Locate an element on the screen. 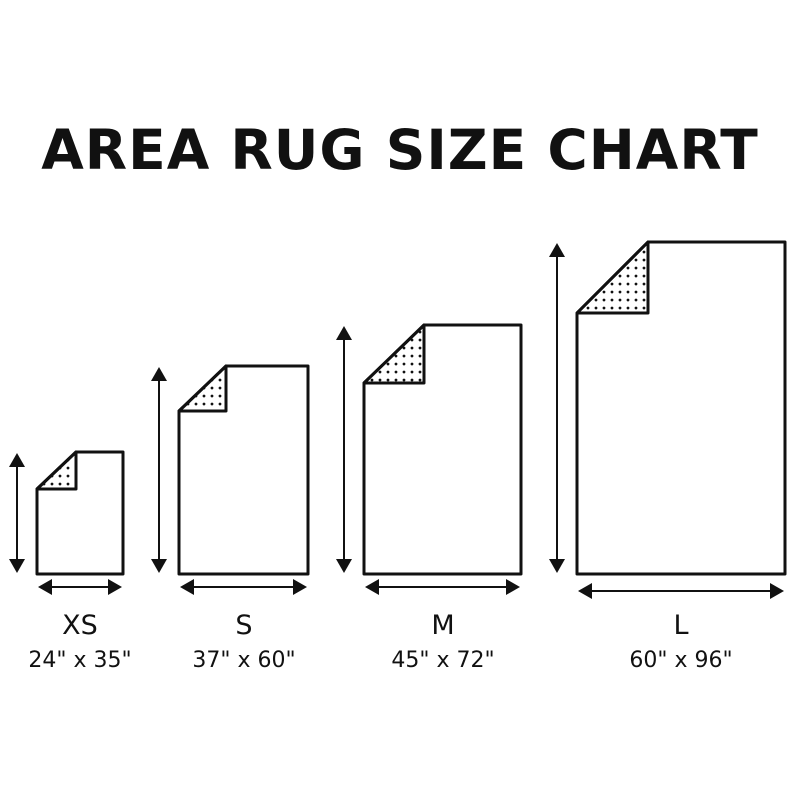 The width and height of the screenshot is (800, 800). rug-xs is located at coordinates (67, 522).